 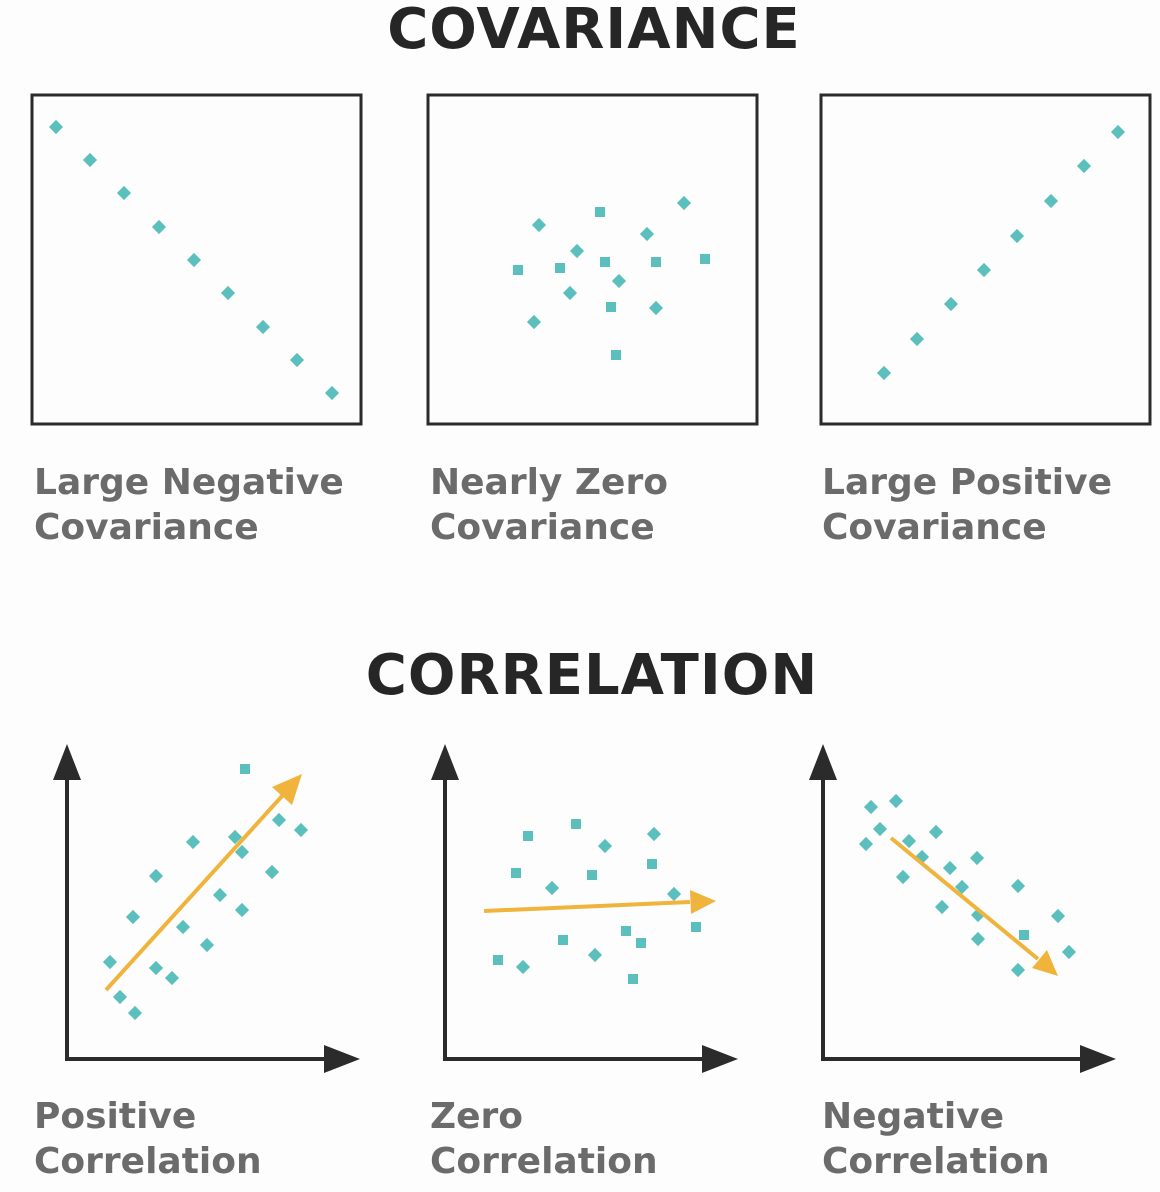 I want to click on positive-correlation-plot, so click(x=206, y=908).